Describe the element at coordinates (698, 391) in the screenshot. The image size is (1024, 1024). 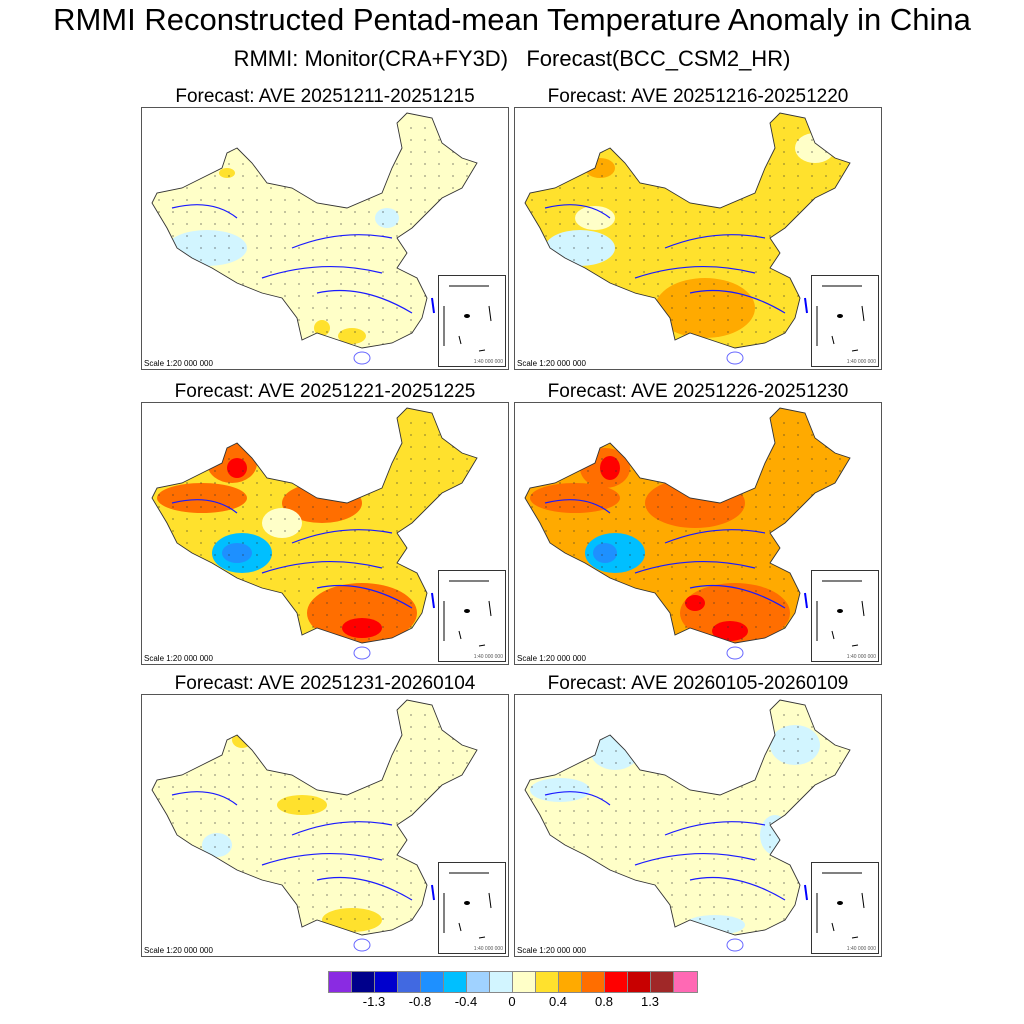
I see `panel-title: Forecast: AVE 20251226-20251230` at that location.